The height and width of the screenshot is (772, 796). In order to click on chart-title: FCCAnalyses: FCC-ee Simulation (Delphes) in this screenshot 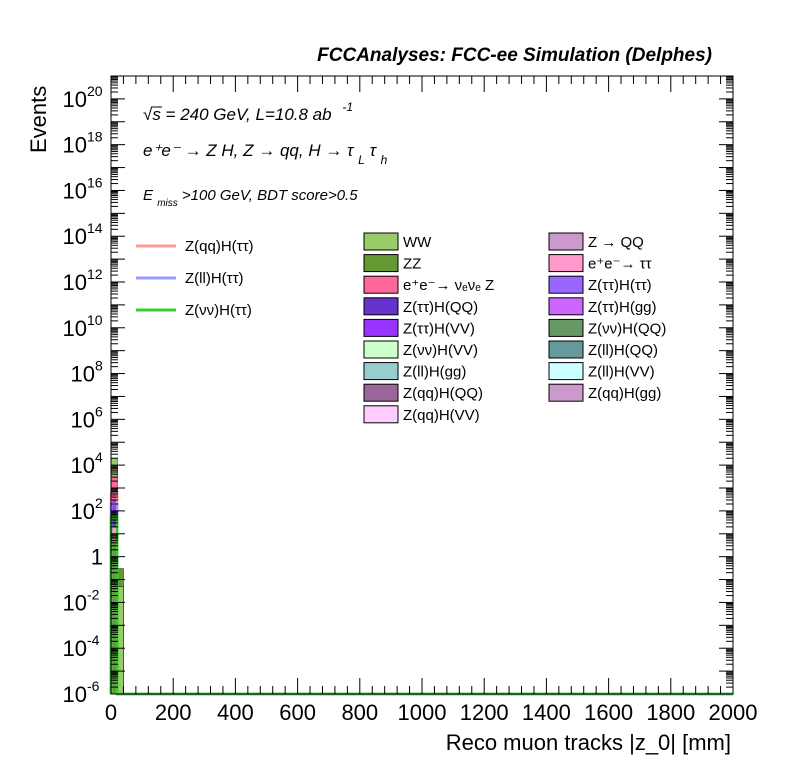, I will do `click(514, 55)`.